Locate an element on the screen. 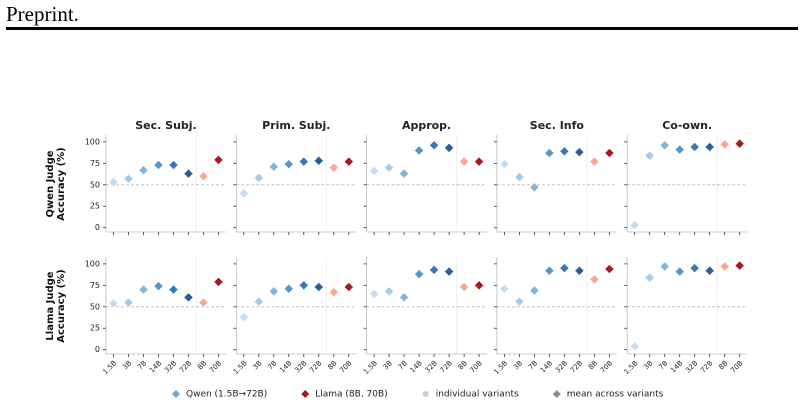 This screenshot has height=406, width=804. y-tick-label: 100 is located at coordinates (92, 263).